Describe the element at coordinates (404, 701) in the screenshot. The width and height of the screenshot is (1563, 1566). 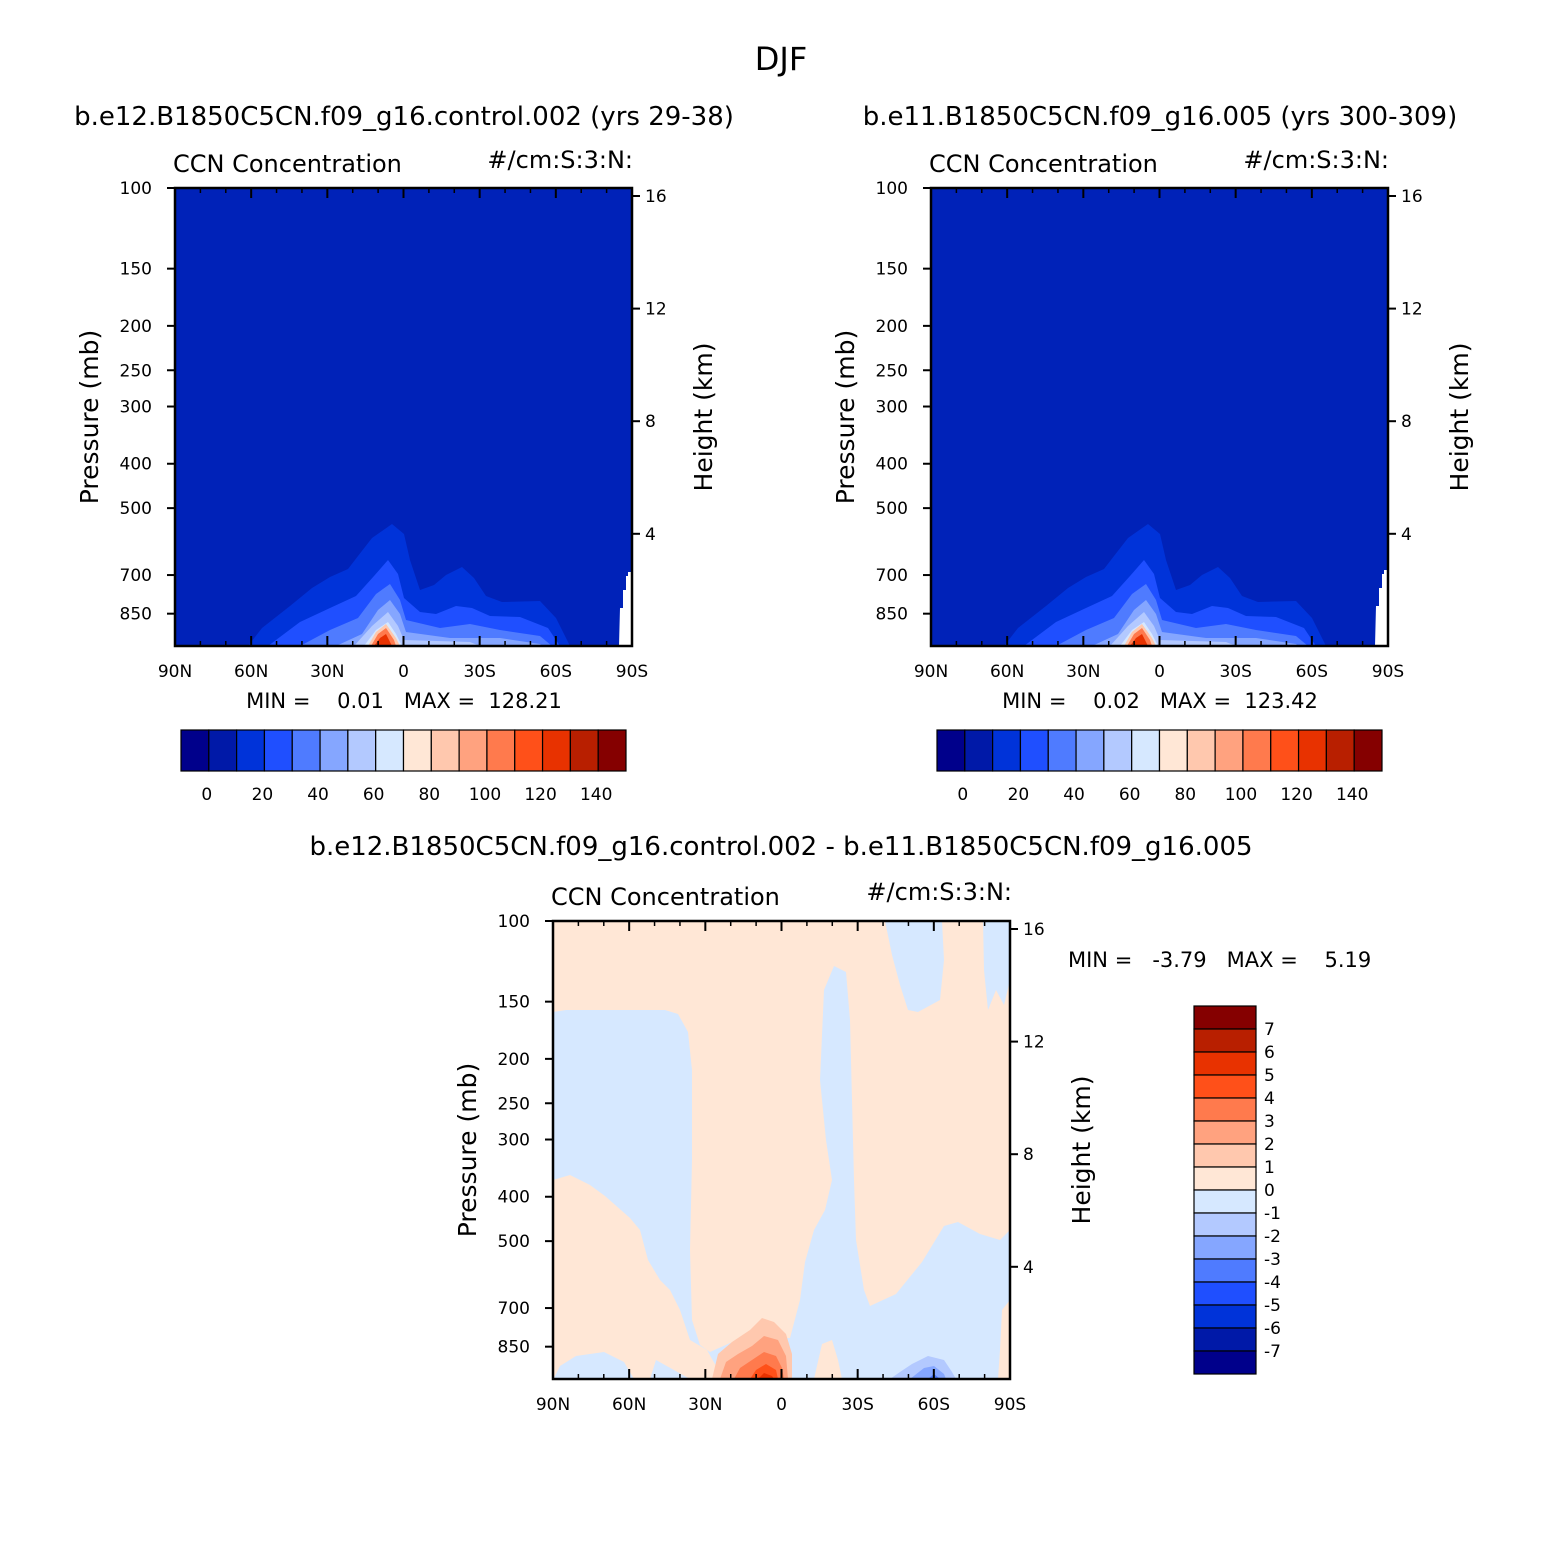
I see `min-max-stats: MIN = 0.01 MAX = 128.21` at that location.